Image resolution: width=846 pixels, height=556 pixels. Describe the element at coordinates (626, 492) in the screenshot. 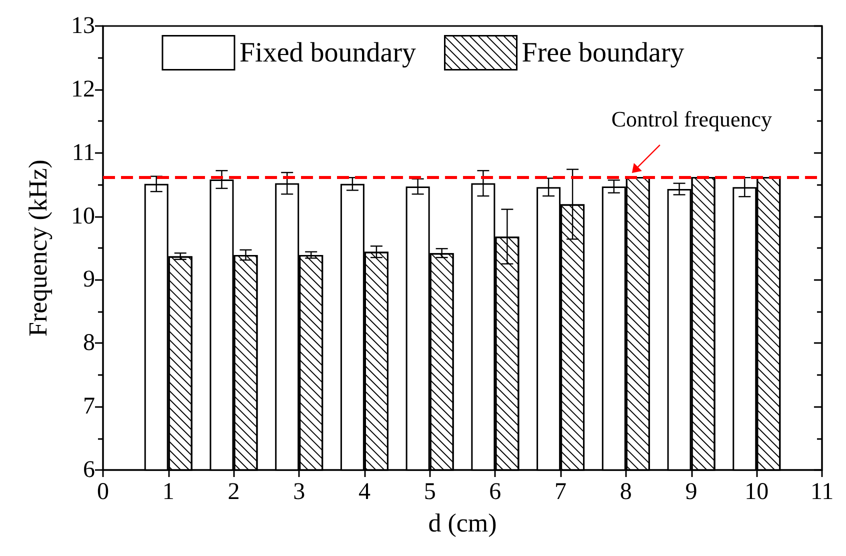

I see `x-tick-label: 8` at that location.